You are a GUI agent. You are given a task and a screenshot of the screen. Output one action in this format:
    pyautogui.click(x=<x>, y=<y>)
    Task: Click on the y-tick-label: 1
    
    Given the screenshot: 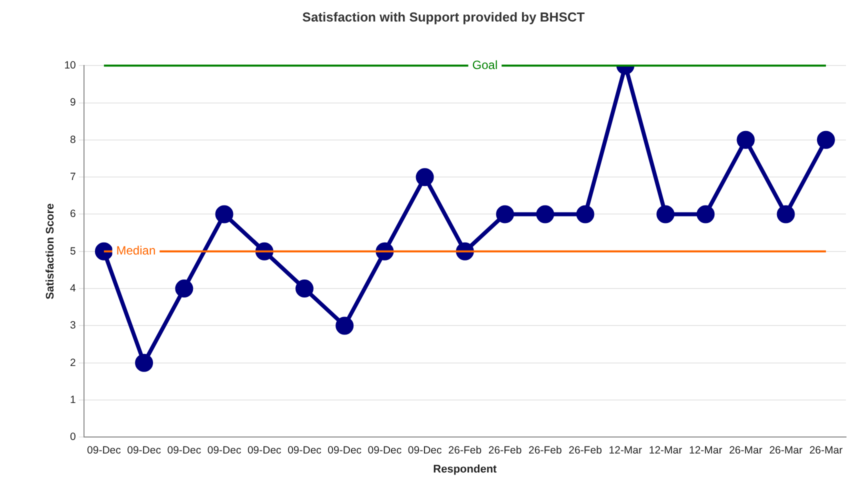 What is the action you would take?
    pyautogui.click(x=73, y=400)
    